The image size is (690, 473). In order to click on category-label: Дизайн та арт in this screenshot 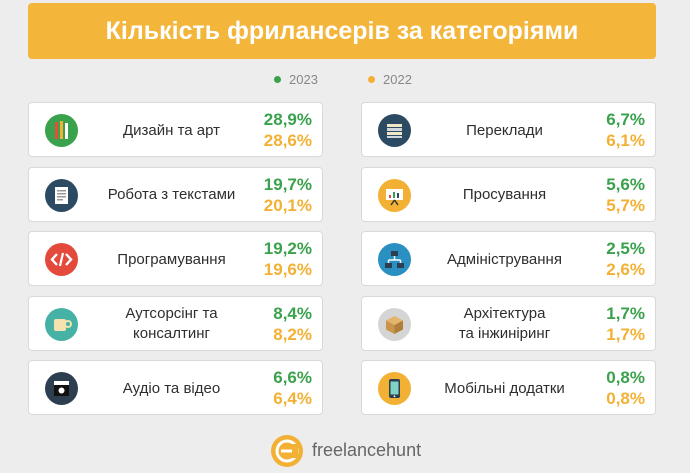, I will do `click(171, 130)`.